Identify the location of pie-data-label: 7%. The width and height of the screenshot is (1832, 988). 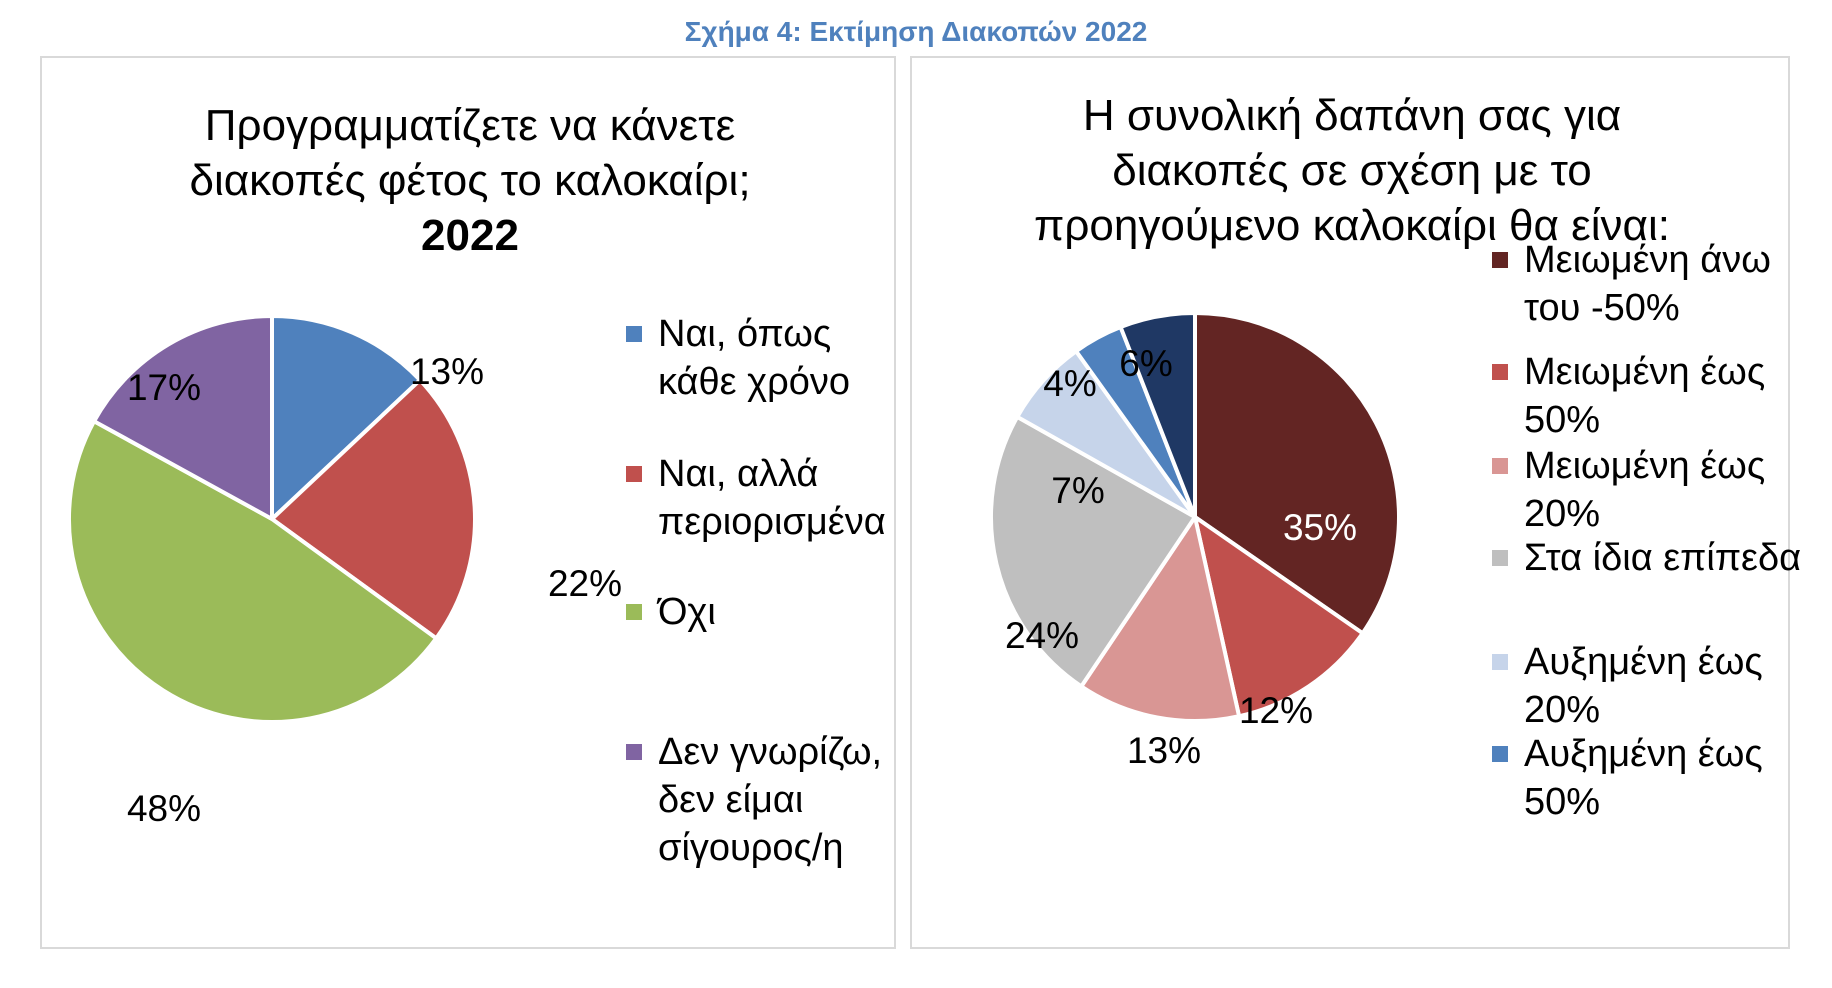
(1077, 490).